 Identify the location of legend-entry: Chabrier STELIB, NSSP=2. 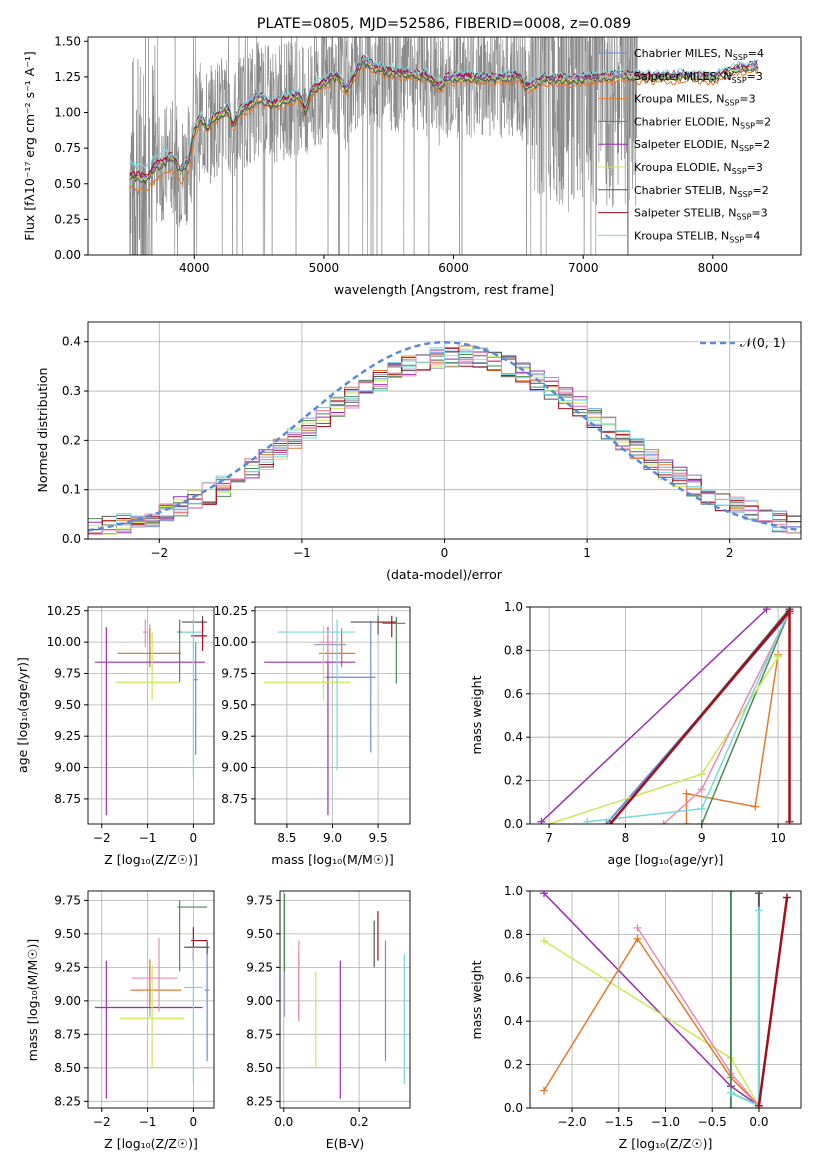
(701, 191).